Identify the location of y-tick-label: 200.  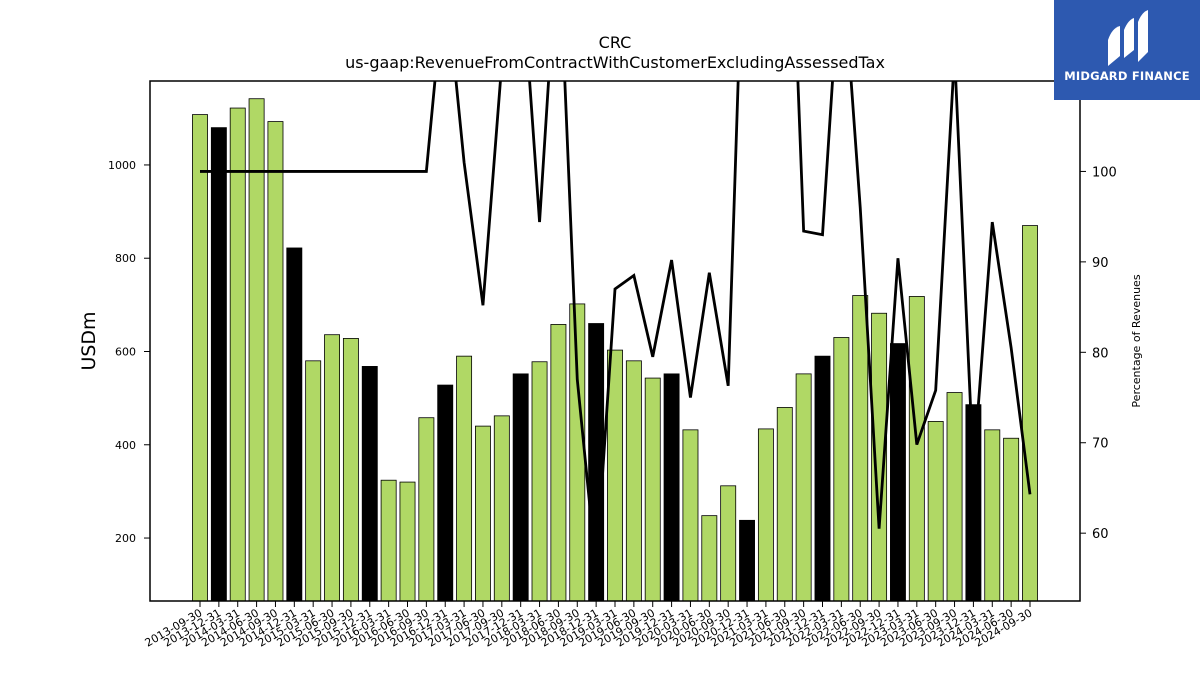
(125, 538).